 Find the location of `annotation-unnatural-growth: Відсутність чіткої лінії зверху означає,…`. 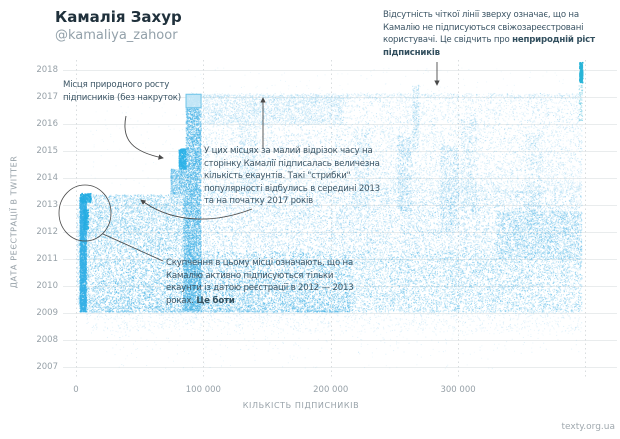

annotation-unnatural-growth: Відсутність чіткої лінії зверху означає,… is located at coordinates (499, 34).